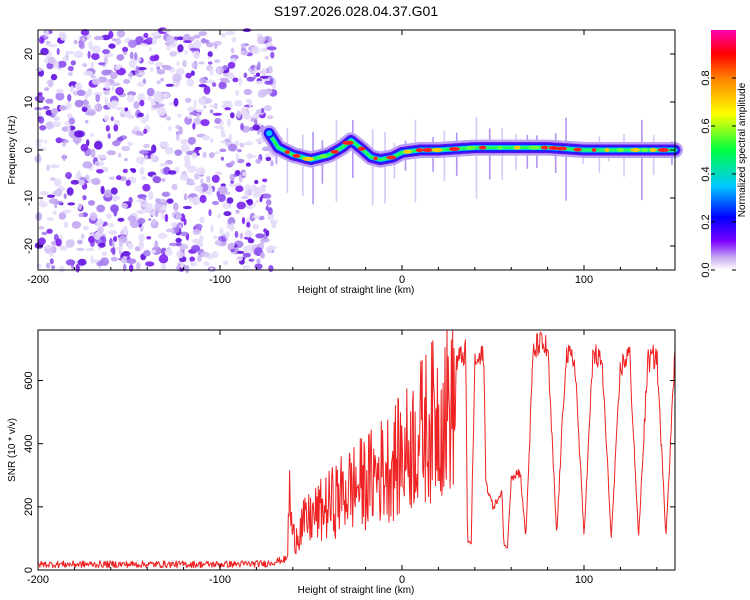 The image size is (750, 600). What do you see at coordinates (402, 580) in the screenshot?
I see `x-tick-label: 0` at bounding box center [402, 580].